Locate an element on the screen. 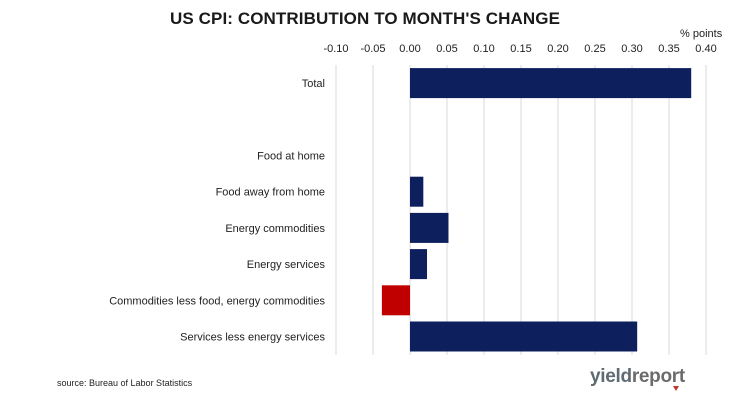 The width and height of the screenshot is (730, 400). x-tick-label: 0.05 is located at coordinates (446, 49).